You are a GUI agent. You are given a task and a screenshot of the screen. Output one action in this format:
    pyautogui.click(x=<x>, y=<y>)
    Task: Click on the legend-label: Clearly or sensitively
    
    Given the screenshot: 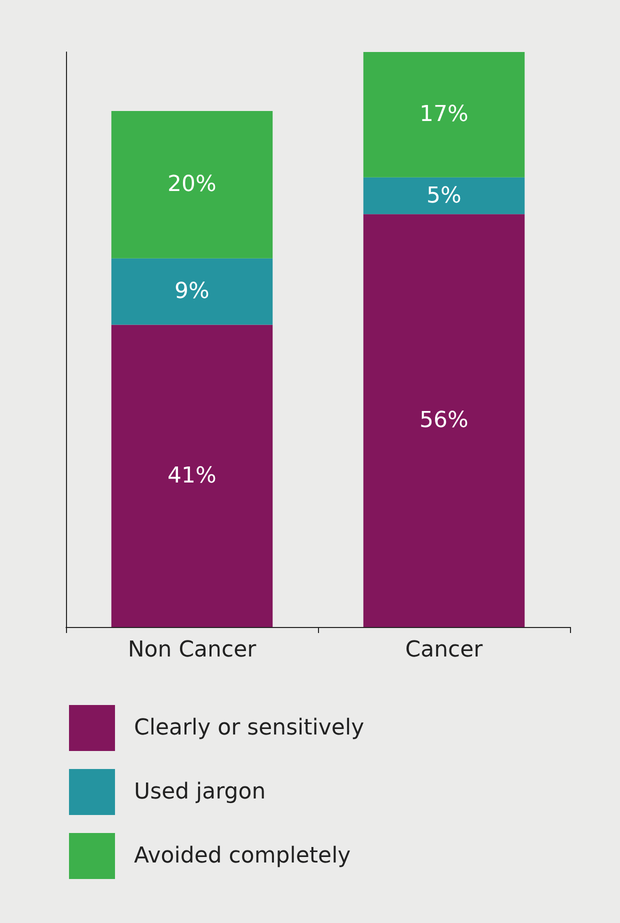 What is the action you would take?
    pyautogui.click(x=249, y=728)
    